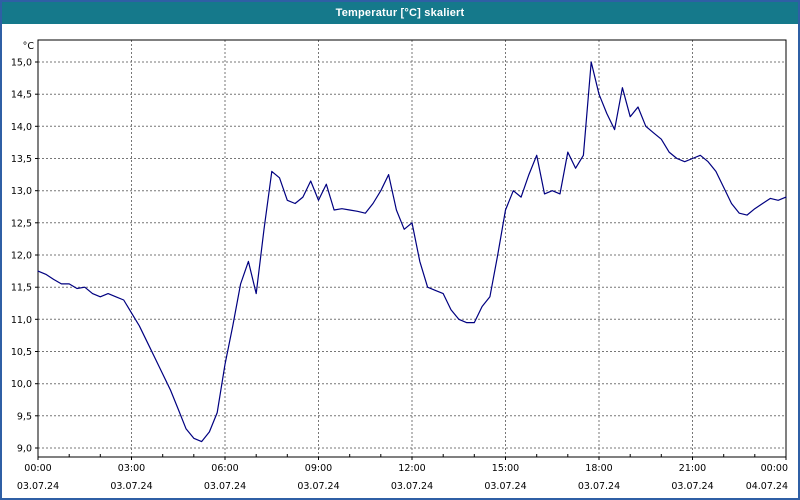  What do you see at coordinates (505, 468) in the screenshot?
I see `x-tick-time: 15:00` at bounding box center [505, 468].